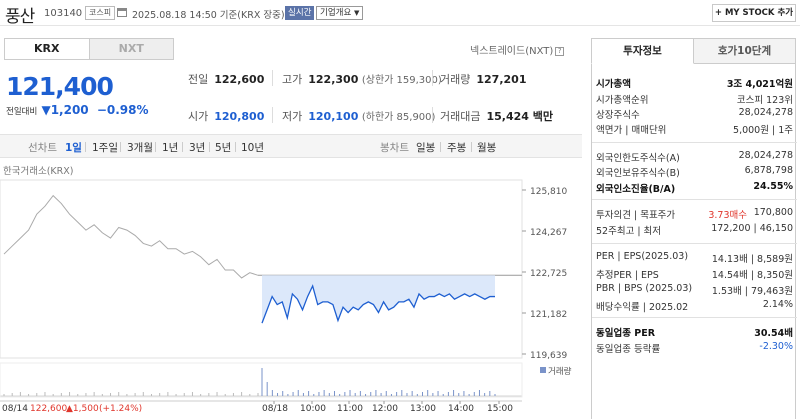 The width and height of the screenshot is (800, 419). What do you see at coordinates (487, 148) in the screenshot?
I see `candle-monthly: 월봉` at bounding box center [487, 148].